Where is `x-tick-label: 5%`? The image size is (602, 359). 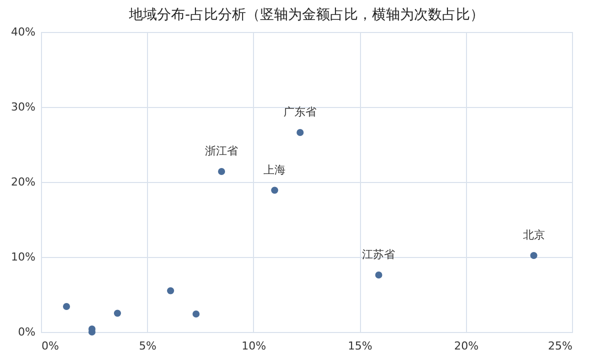 x-tick-label: 5% is located at coordinates (147, 346).